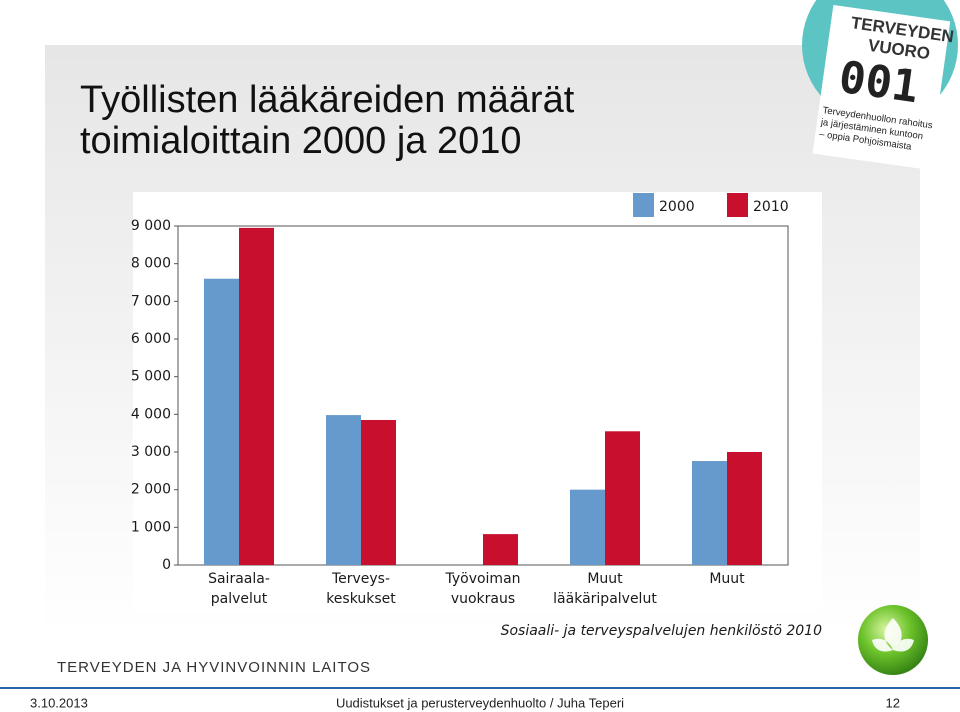 The width and height of the screenshot is (960, 712). What do you see at coordinates (151, 226) in the screenshot?
I see `y-tick-label: 9 000` at bounding box center [151, 226].